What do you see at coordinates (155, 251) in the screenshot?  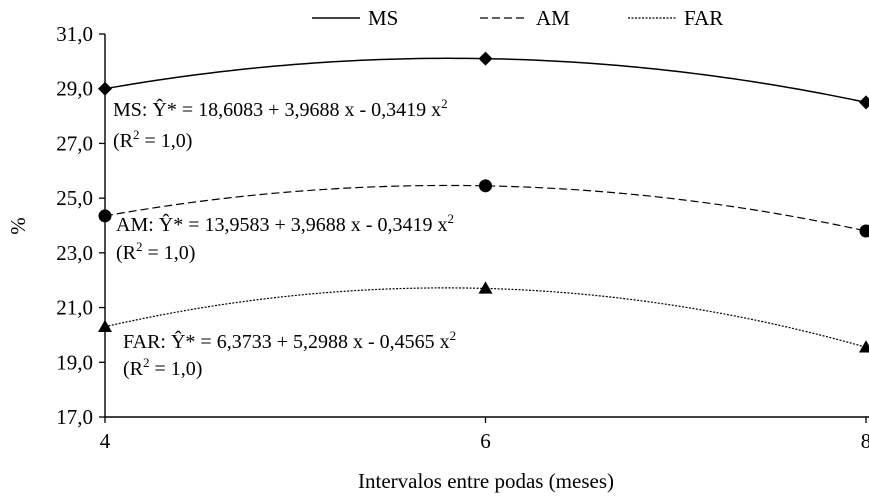 I see `r-squared-am: (R2 = 1,0)` at bounding box center [155, 251].